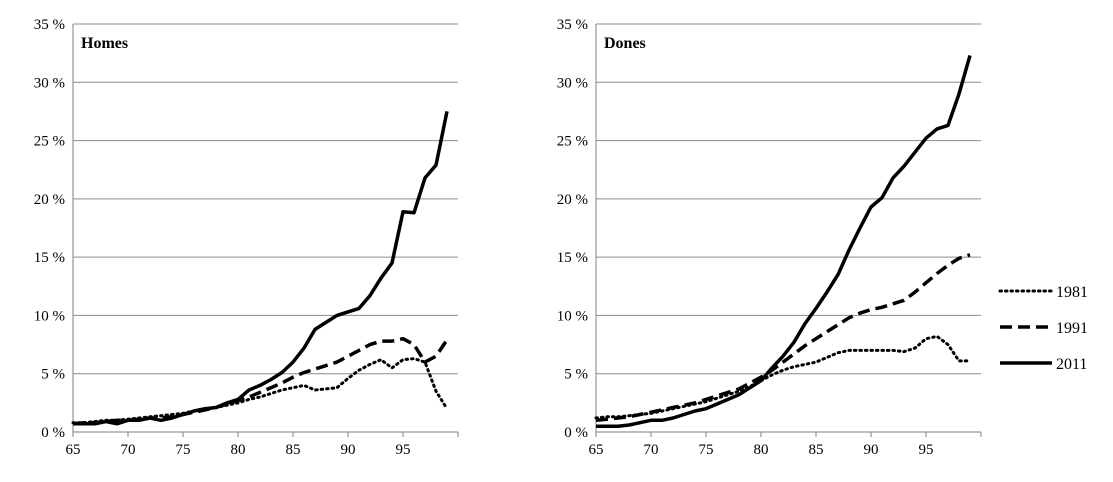  Describe the element at coordinates (1072, 328) in the screenshot. I see `legend-label: 1991` at that location.